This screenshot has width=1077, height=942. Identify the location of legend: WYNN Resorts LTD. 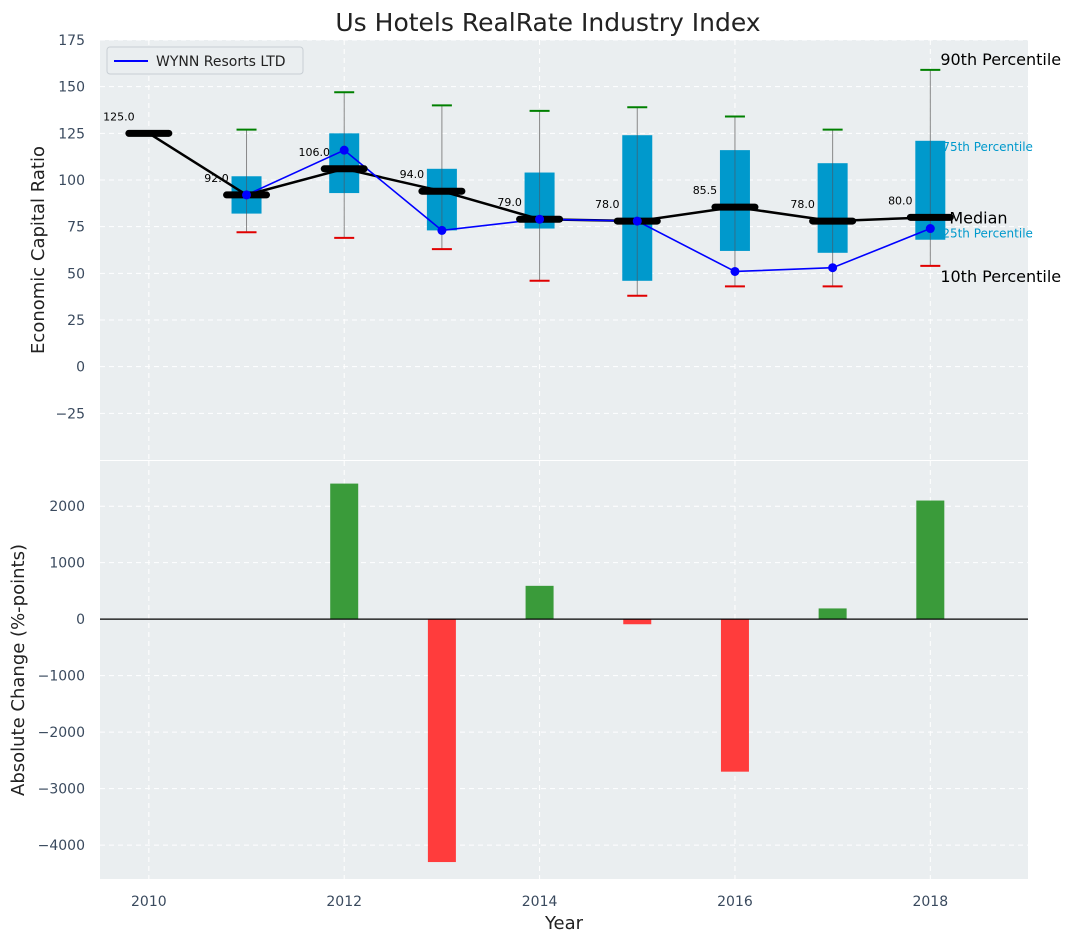
(205, 60).